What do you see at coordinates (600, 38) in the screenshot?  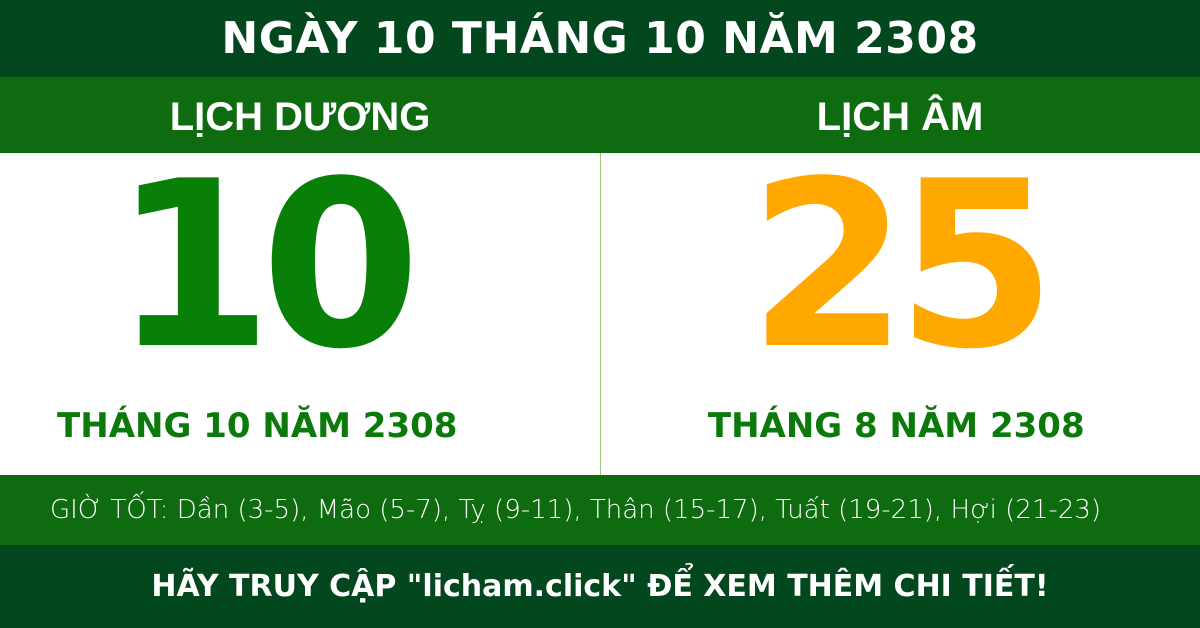 I see `page-title: NGÀY 10 THÁNG 10 NĂM 2308` at bounding box center [600, 38].